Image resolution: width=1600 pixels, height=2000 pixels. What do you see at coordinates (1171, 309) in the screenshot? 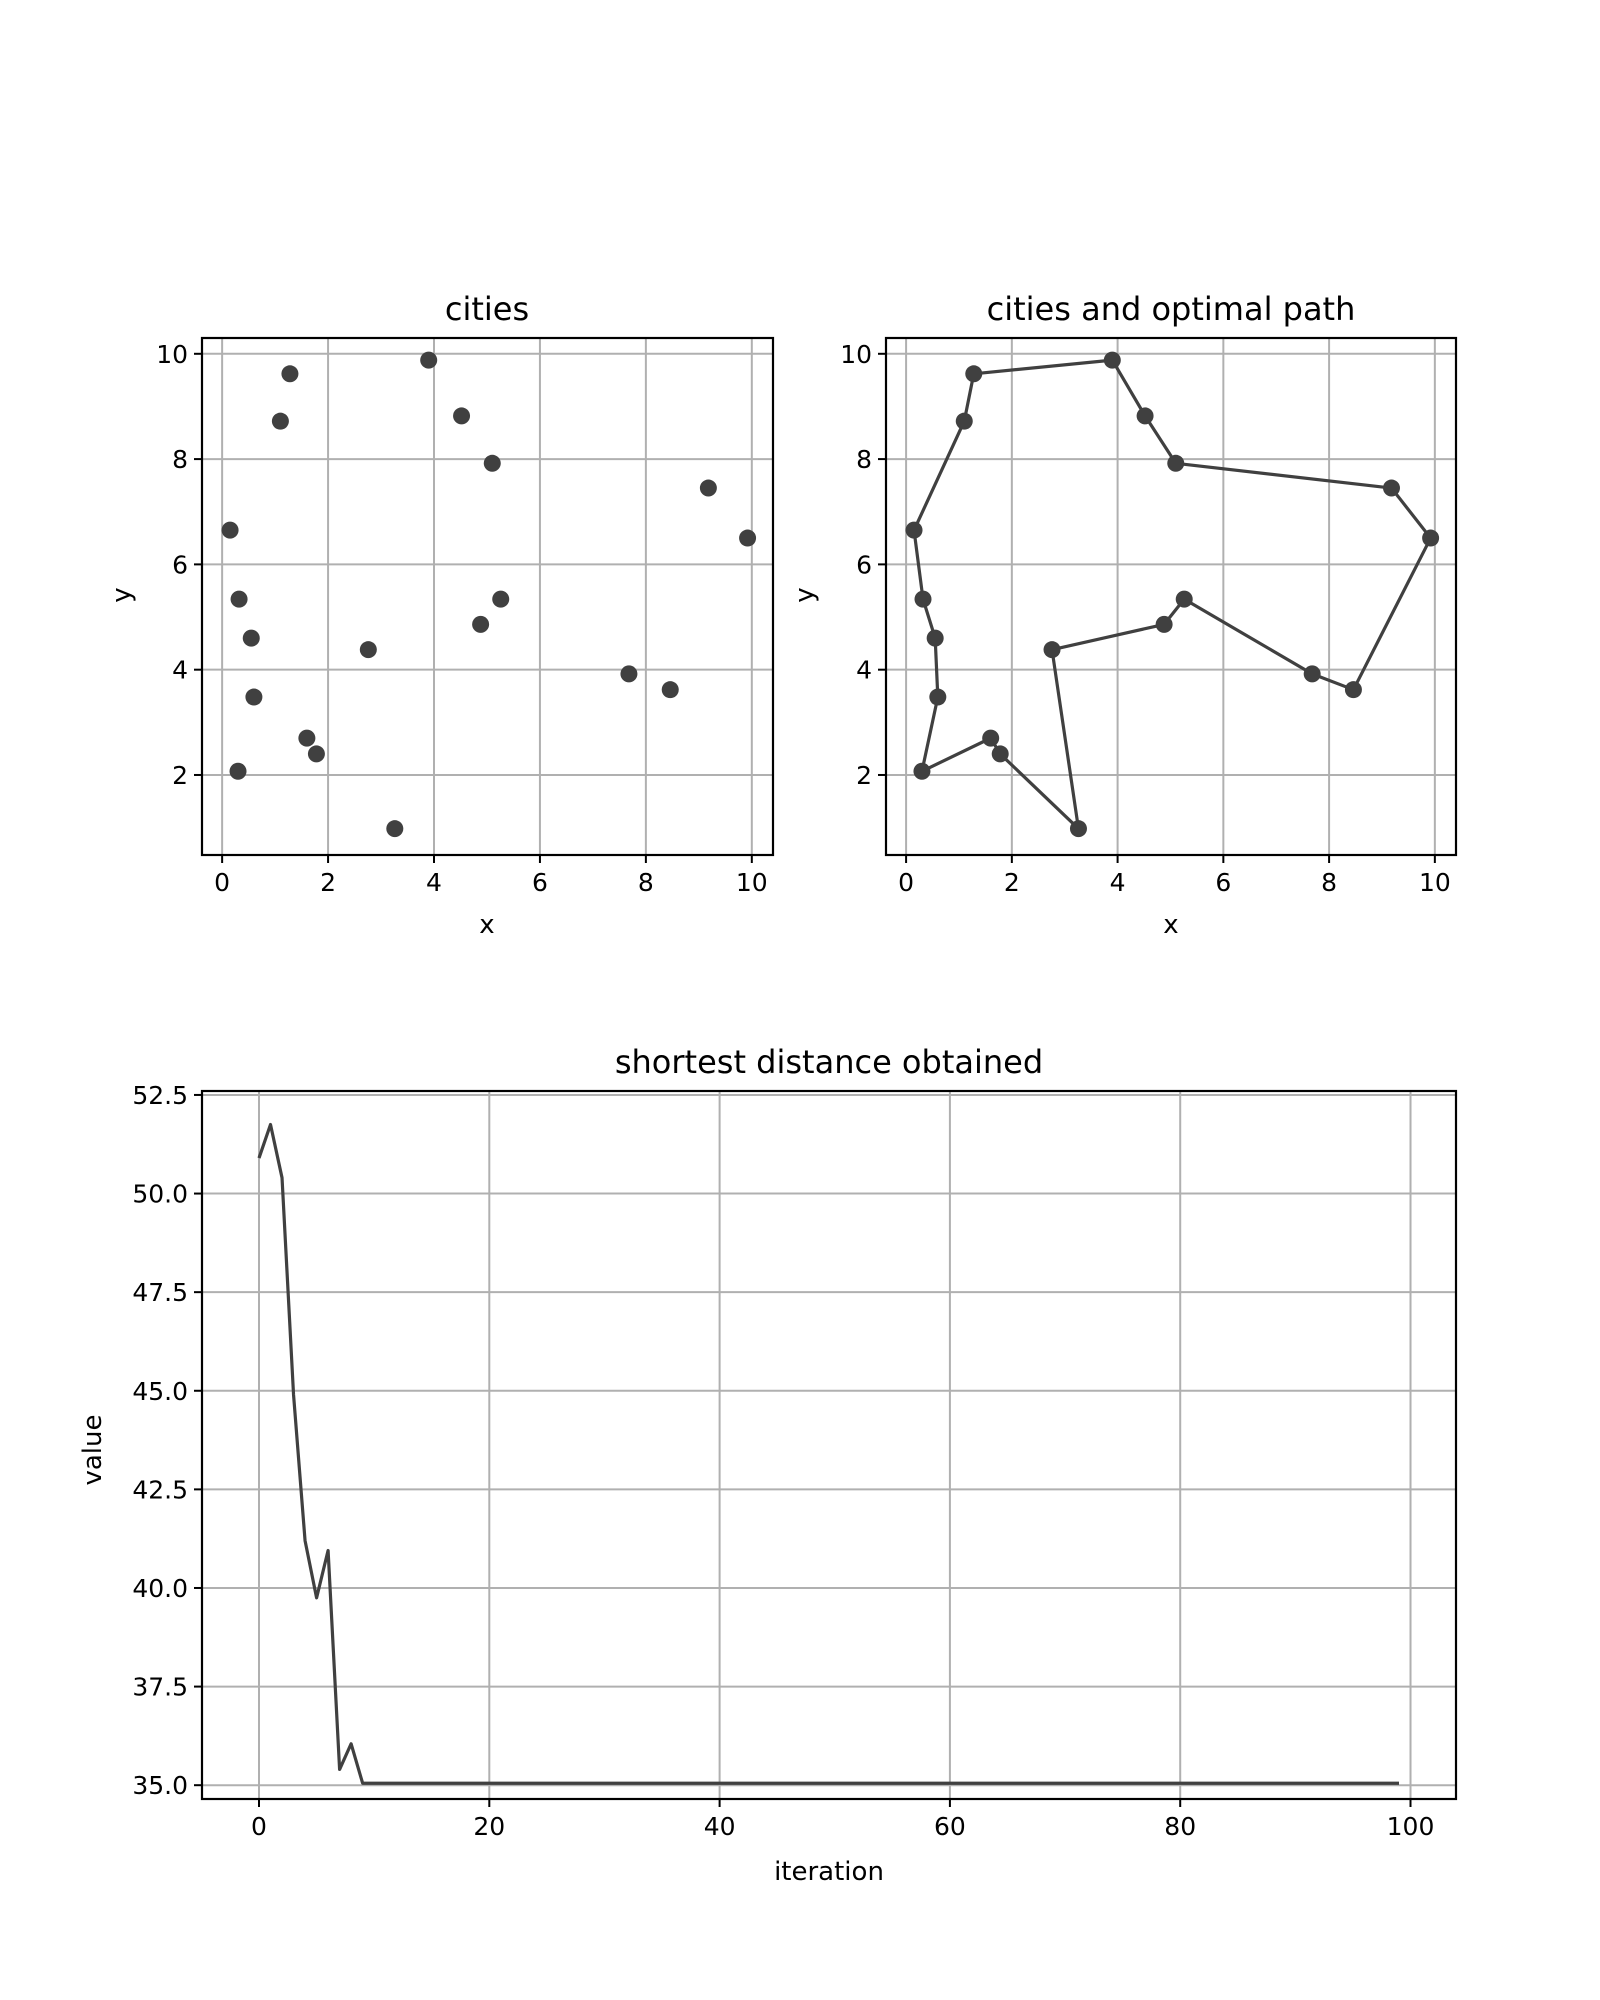
I see `chart-title: cities and optimal path` at bounding box center [1171, 309].